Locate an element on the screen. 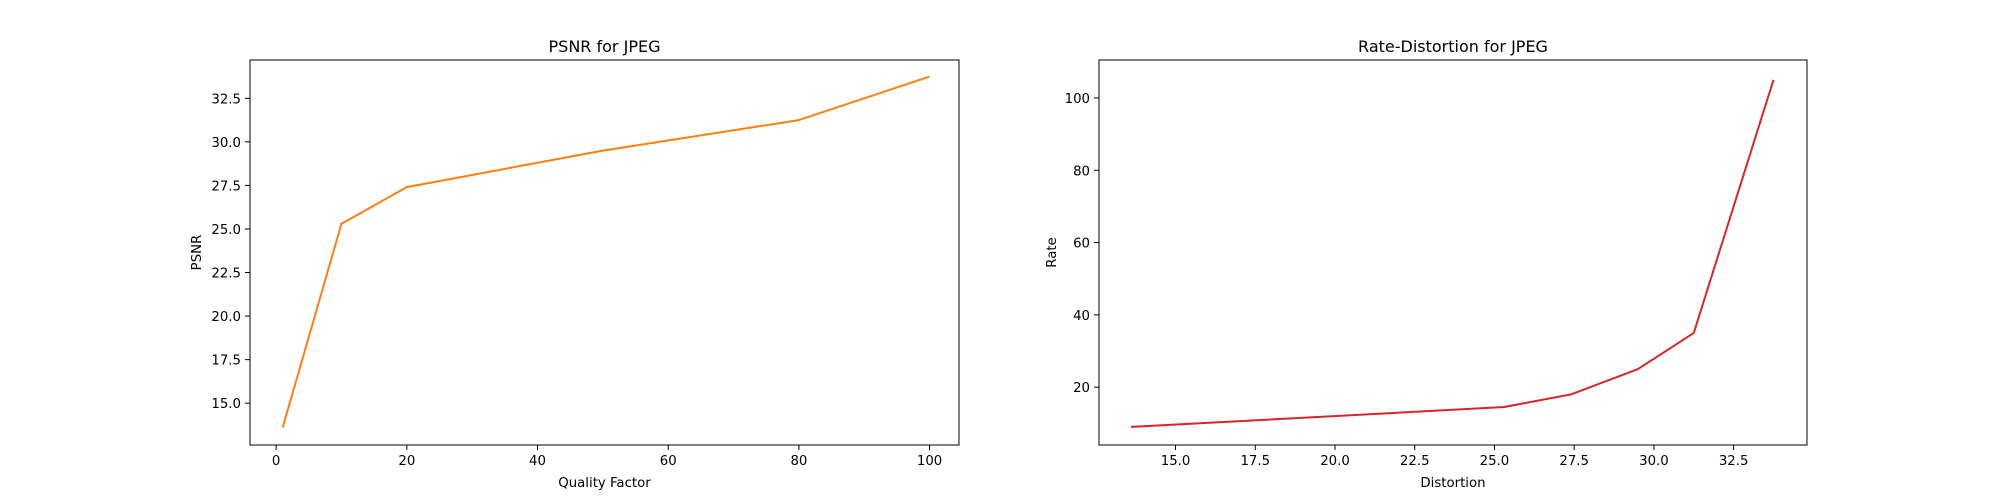 The height and width of the screenshot is (500, 2000). rate-distortion-x-tick-label: 22.5 is located at coordinates (1415, 461).